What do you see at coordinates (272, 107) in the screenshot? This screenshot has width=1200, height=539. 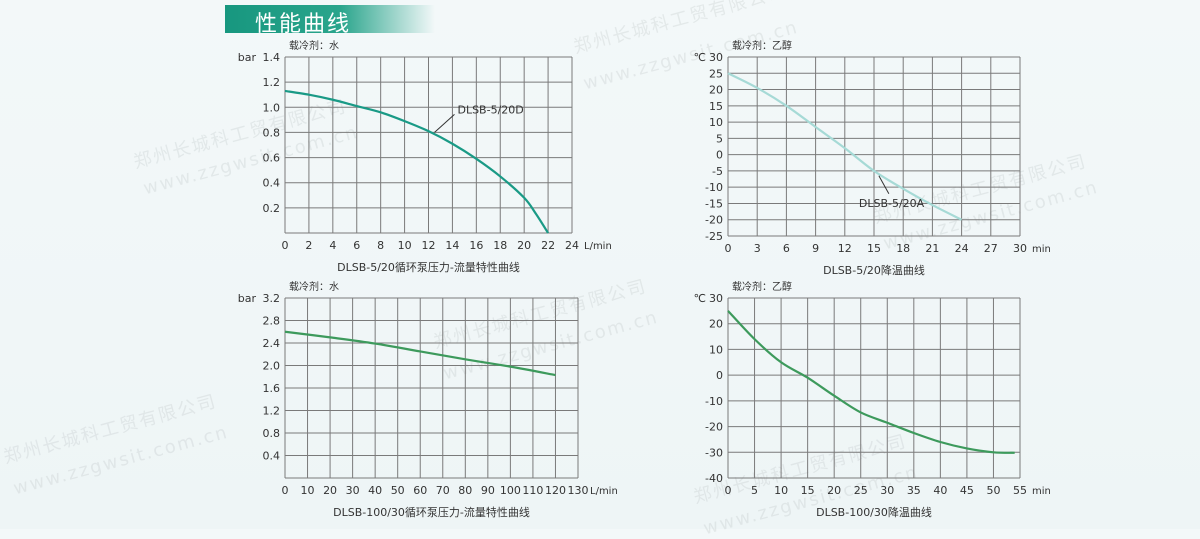 I see `y-tick-label: 1.0` at bounding box center [272, 107].